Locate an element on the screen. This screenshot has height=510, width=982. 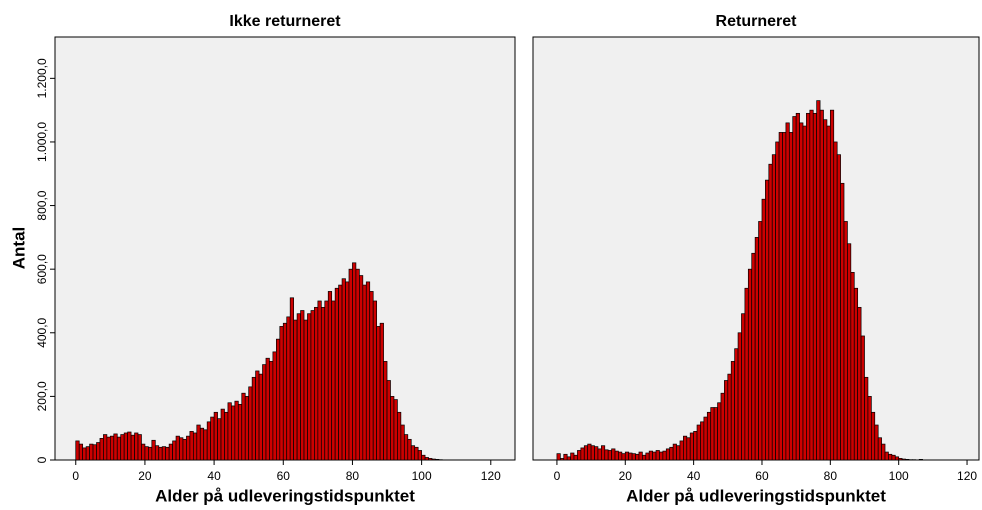
x-tick-label: 100 is located at coordinates (422, 476).